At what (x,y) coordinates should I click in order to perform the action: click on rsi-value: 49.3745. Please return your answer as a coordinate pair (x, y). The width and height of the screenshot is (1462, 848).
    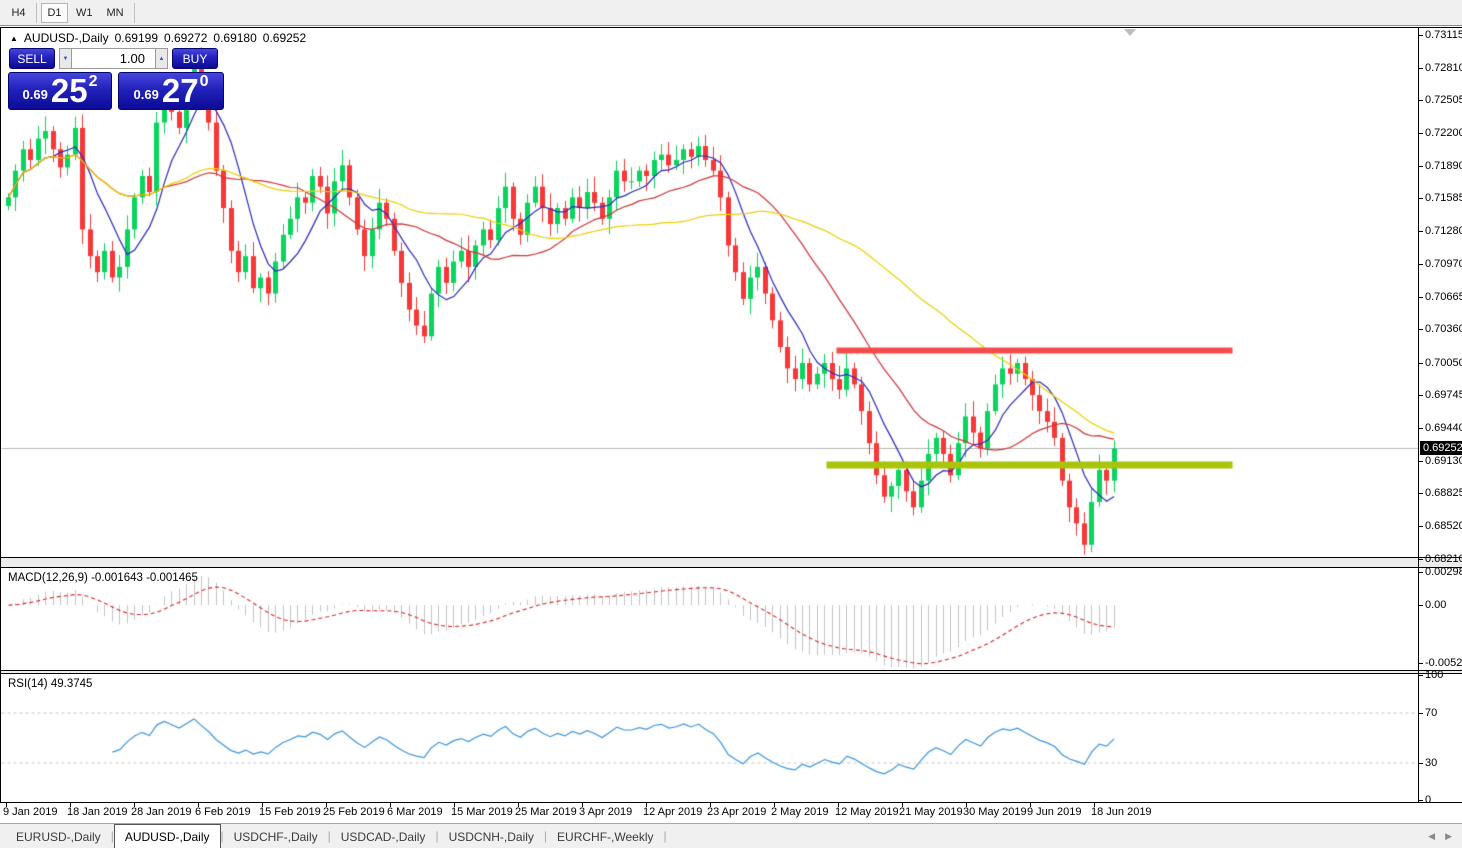
    Looking at the image, I should click on (71, 684).